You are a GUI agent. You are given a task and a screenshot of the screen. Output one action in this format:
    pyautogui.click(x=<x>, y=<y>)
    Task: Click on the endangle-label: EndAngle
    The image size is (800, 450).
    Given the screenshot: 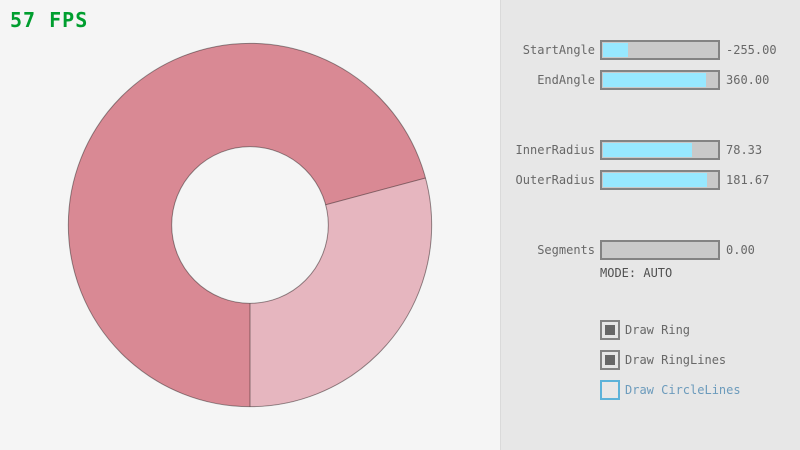 What is the action you would take?
    pyautogui.click(x=566, y=80)
    